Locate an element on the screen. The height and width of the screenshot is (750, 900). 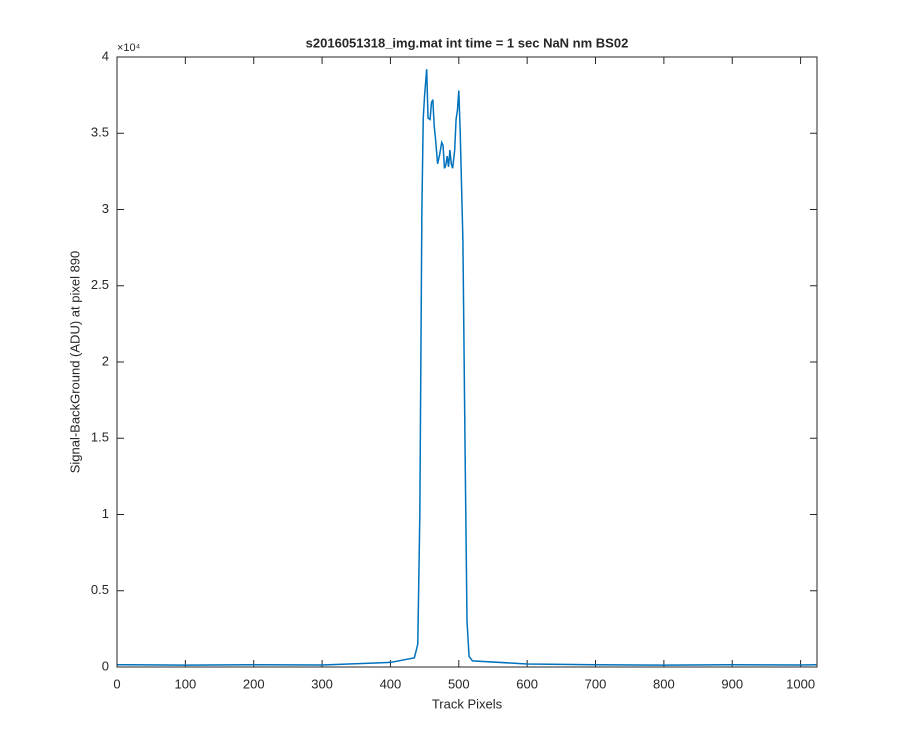
x-axis-label: Track Pixels is located at coordinates (467, 703).